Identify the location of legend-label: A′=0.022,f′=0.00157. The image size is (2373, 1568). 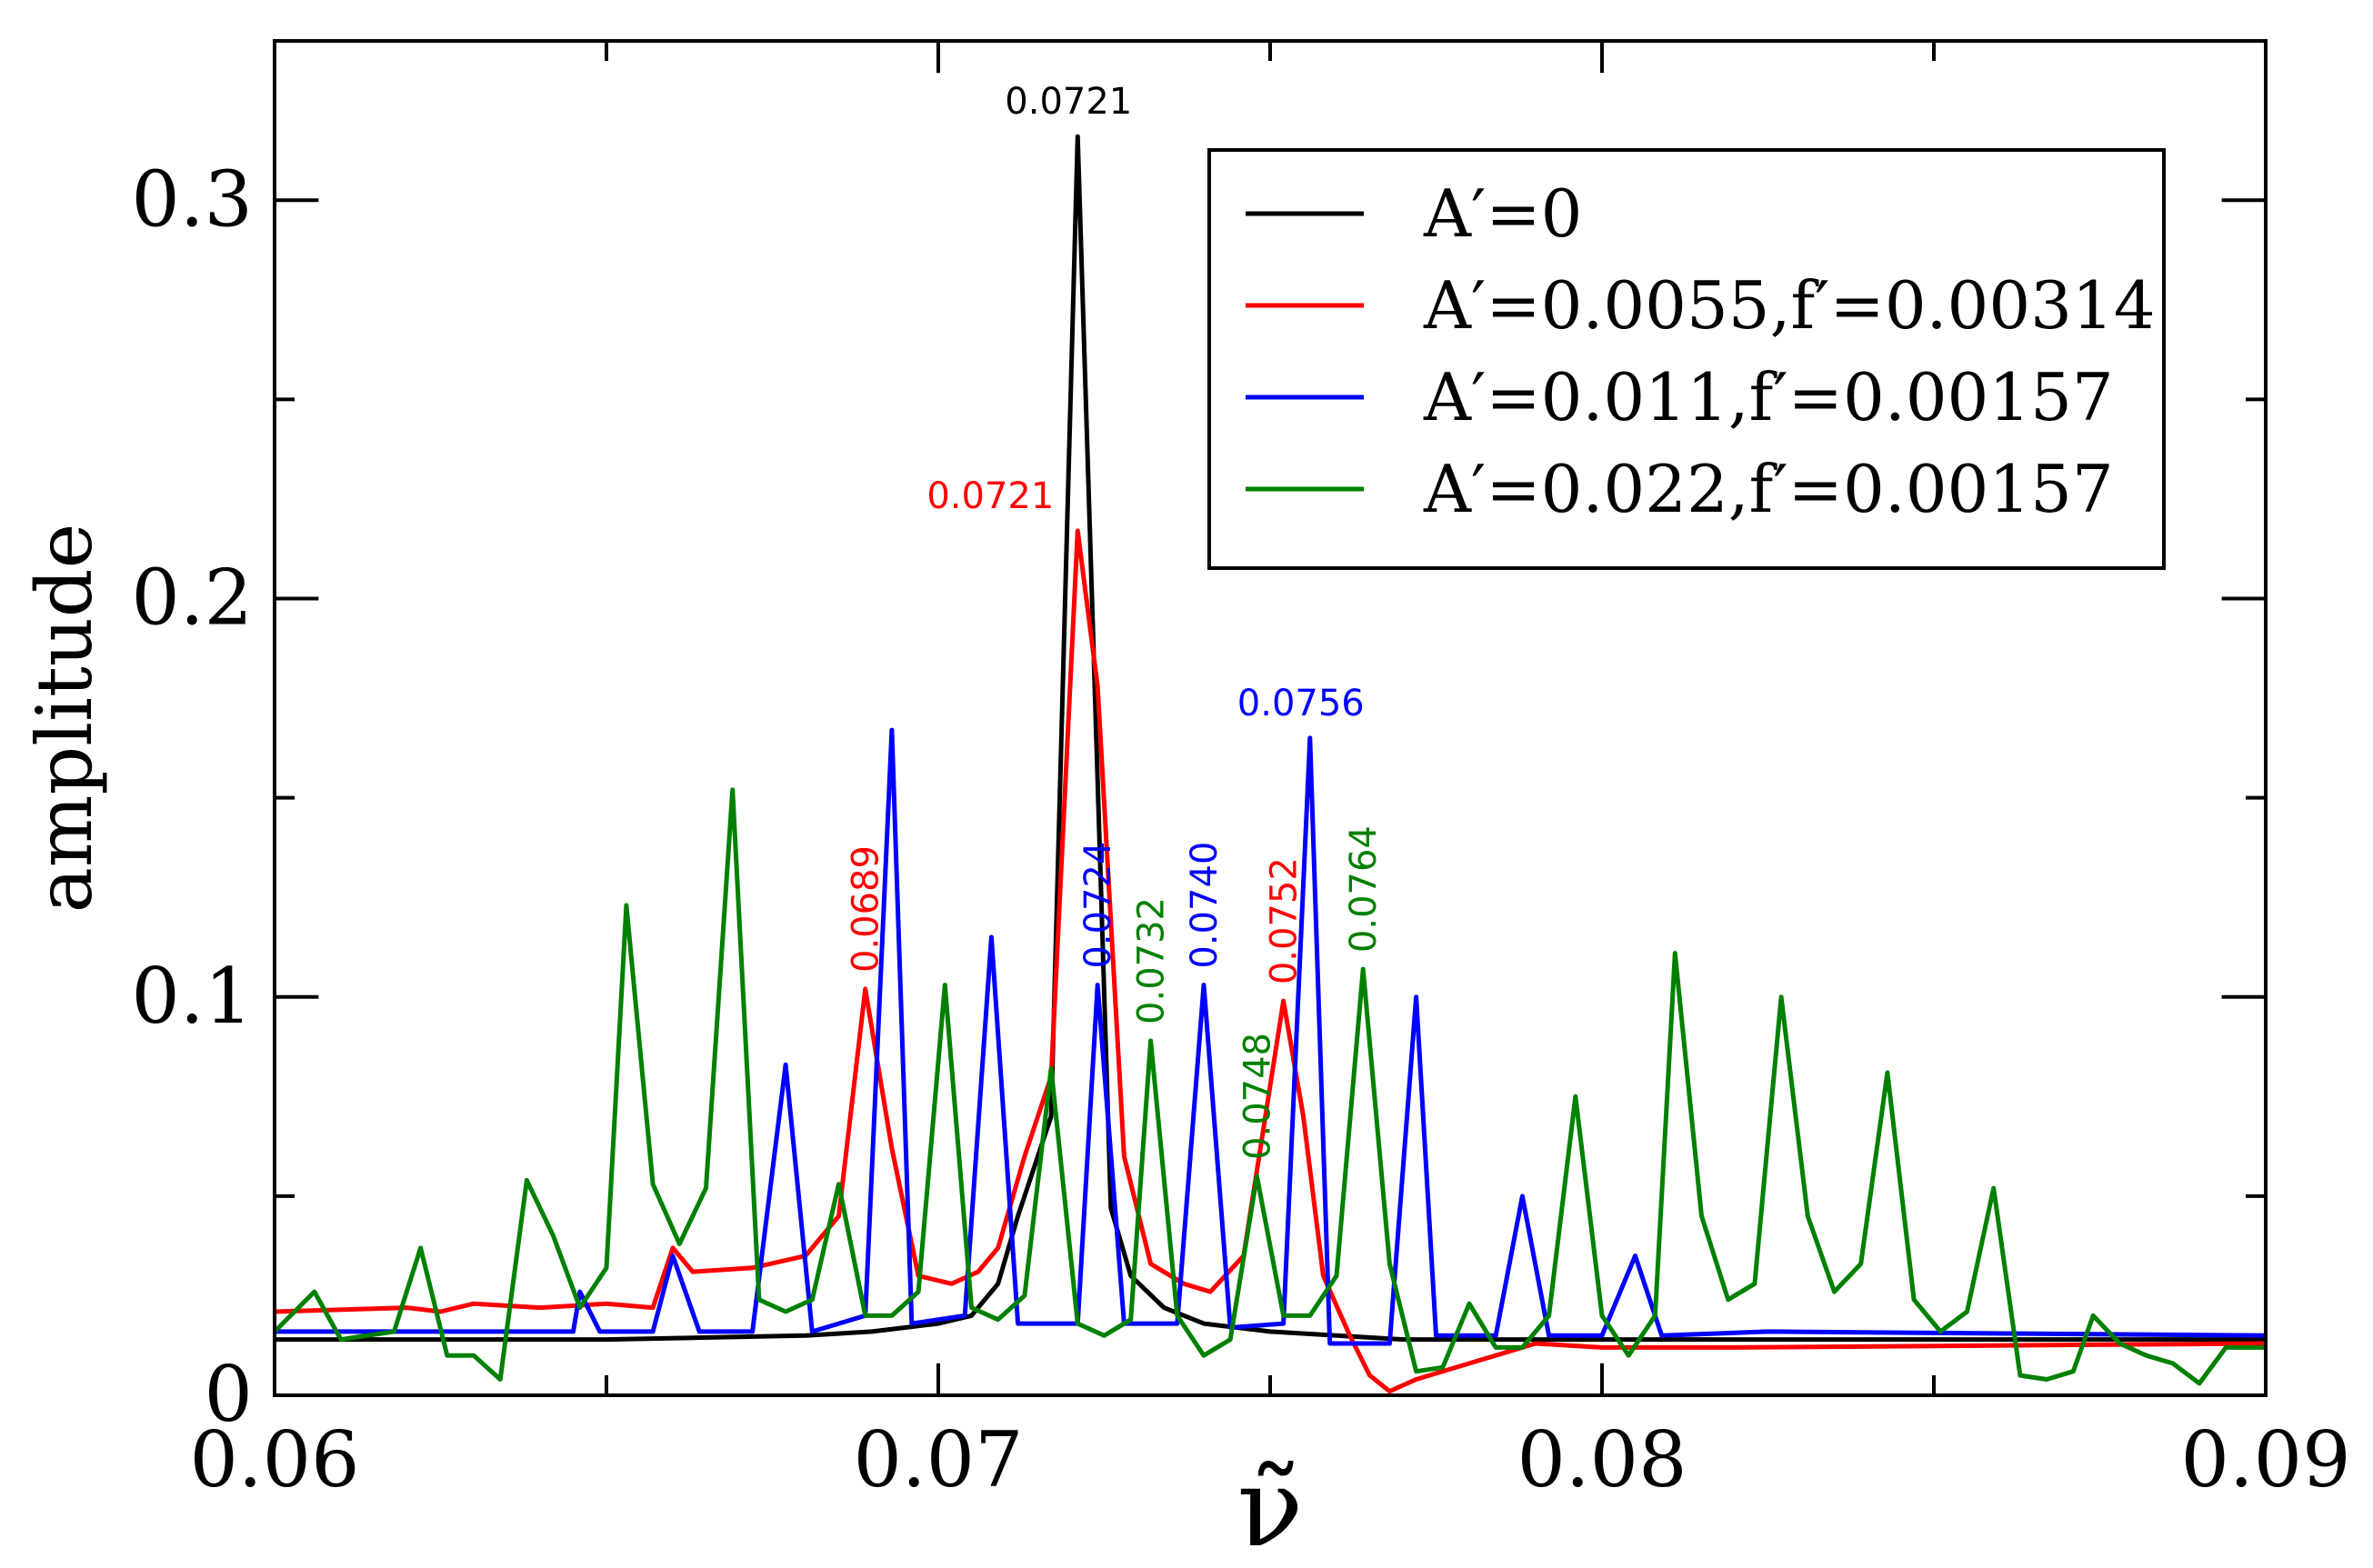
(1768, 489).